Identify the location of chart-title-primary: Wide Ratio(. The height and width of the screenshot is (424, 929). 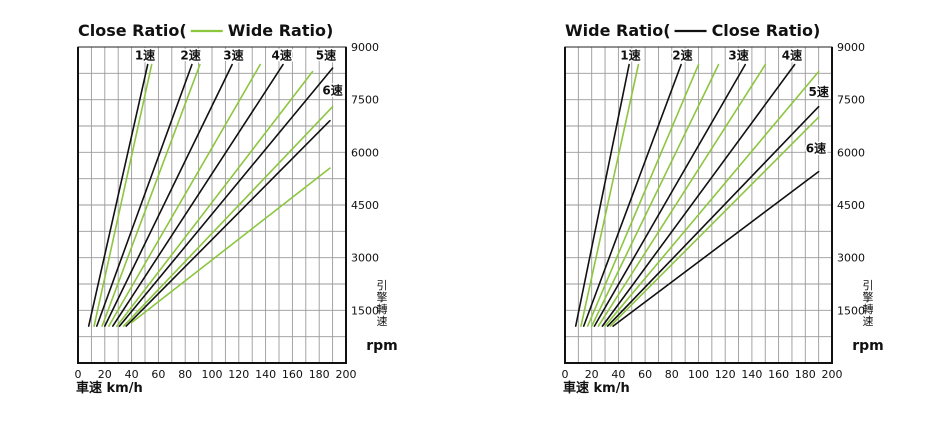
(618, 30).